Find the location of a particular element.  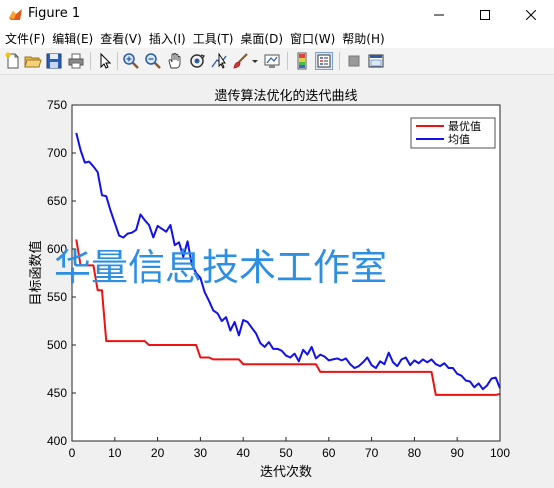

brush-icon is located at coordinates (241, 61).